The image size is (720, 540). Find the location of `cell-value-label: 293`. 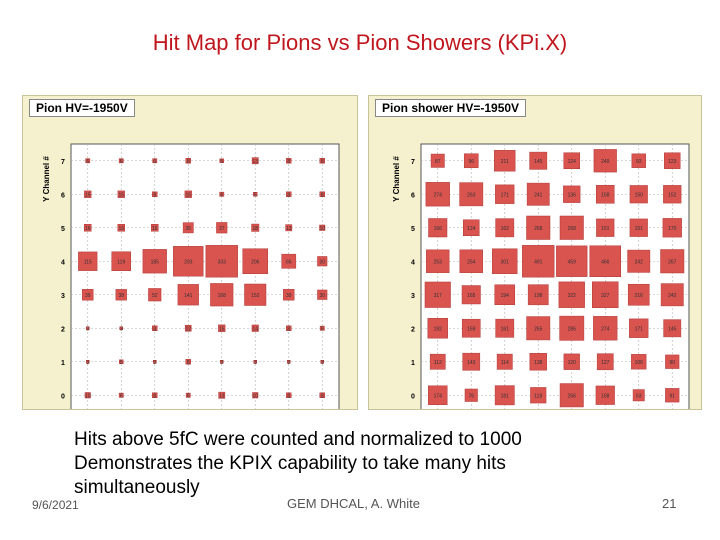

cell-value-label: 293 is located at coordinates (188, 262).